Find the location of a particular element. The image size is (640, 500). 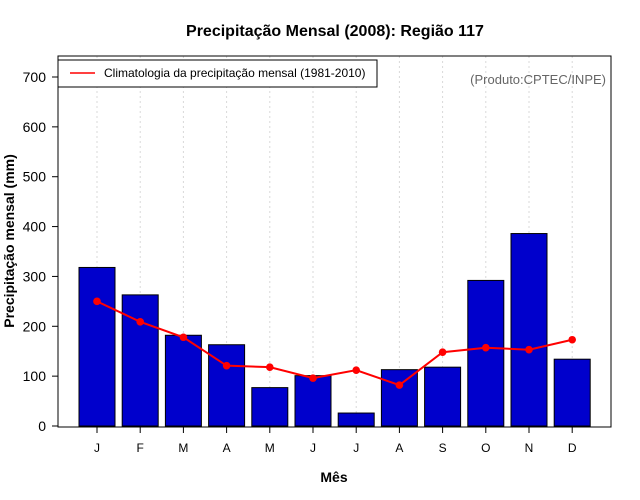

x-axis-label: Mês is located at coordinates (333, 477).